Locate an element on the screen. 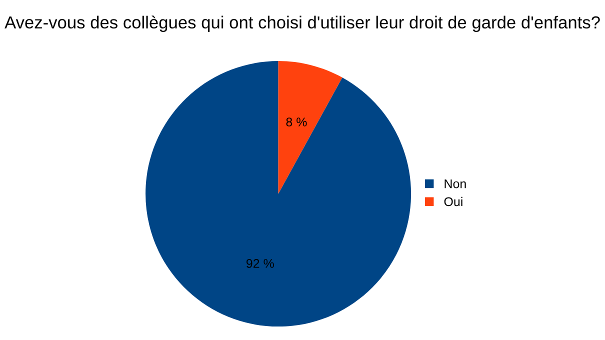  data-label: 8 % is located at coordinates (296, 122).